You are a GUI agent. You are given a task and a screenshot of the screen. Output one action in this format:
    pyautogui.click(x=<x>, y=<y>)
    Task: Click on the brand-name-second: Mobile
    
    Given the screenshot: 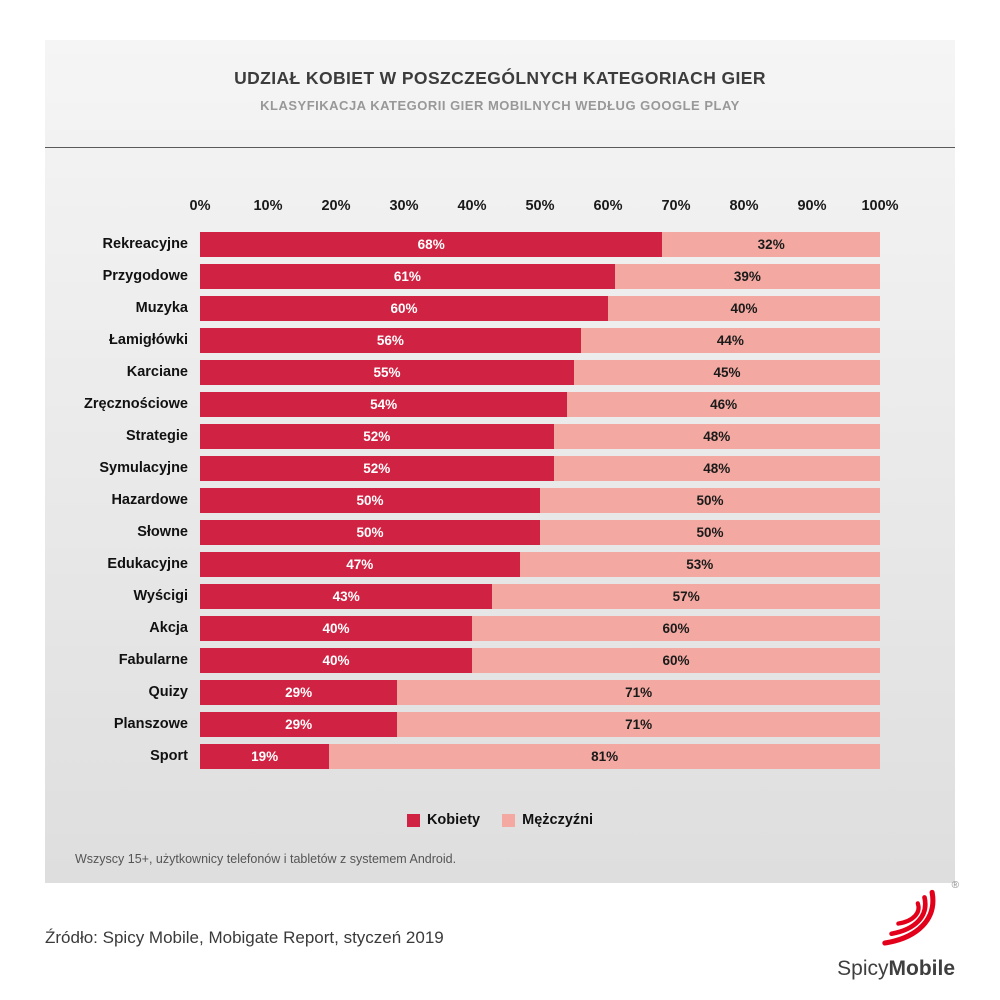 What is the action you would take?
    pyautogui.click(x=922, y=968)
    